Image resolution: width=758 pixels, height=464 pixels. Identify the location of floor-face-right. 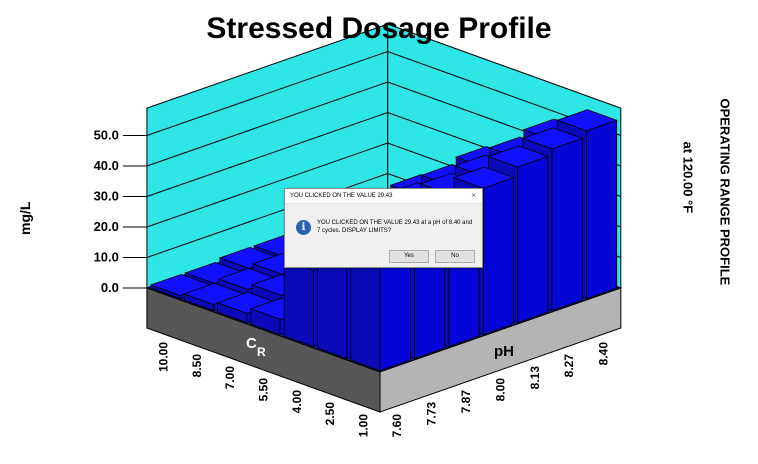
(500, 350).